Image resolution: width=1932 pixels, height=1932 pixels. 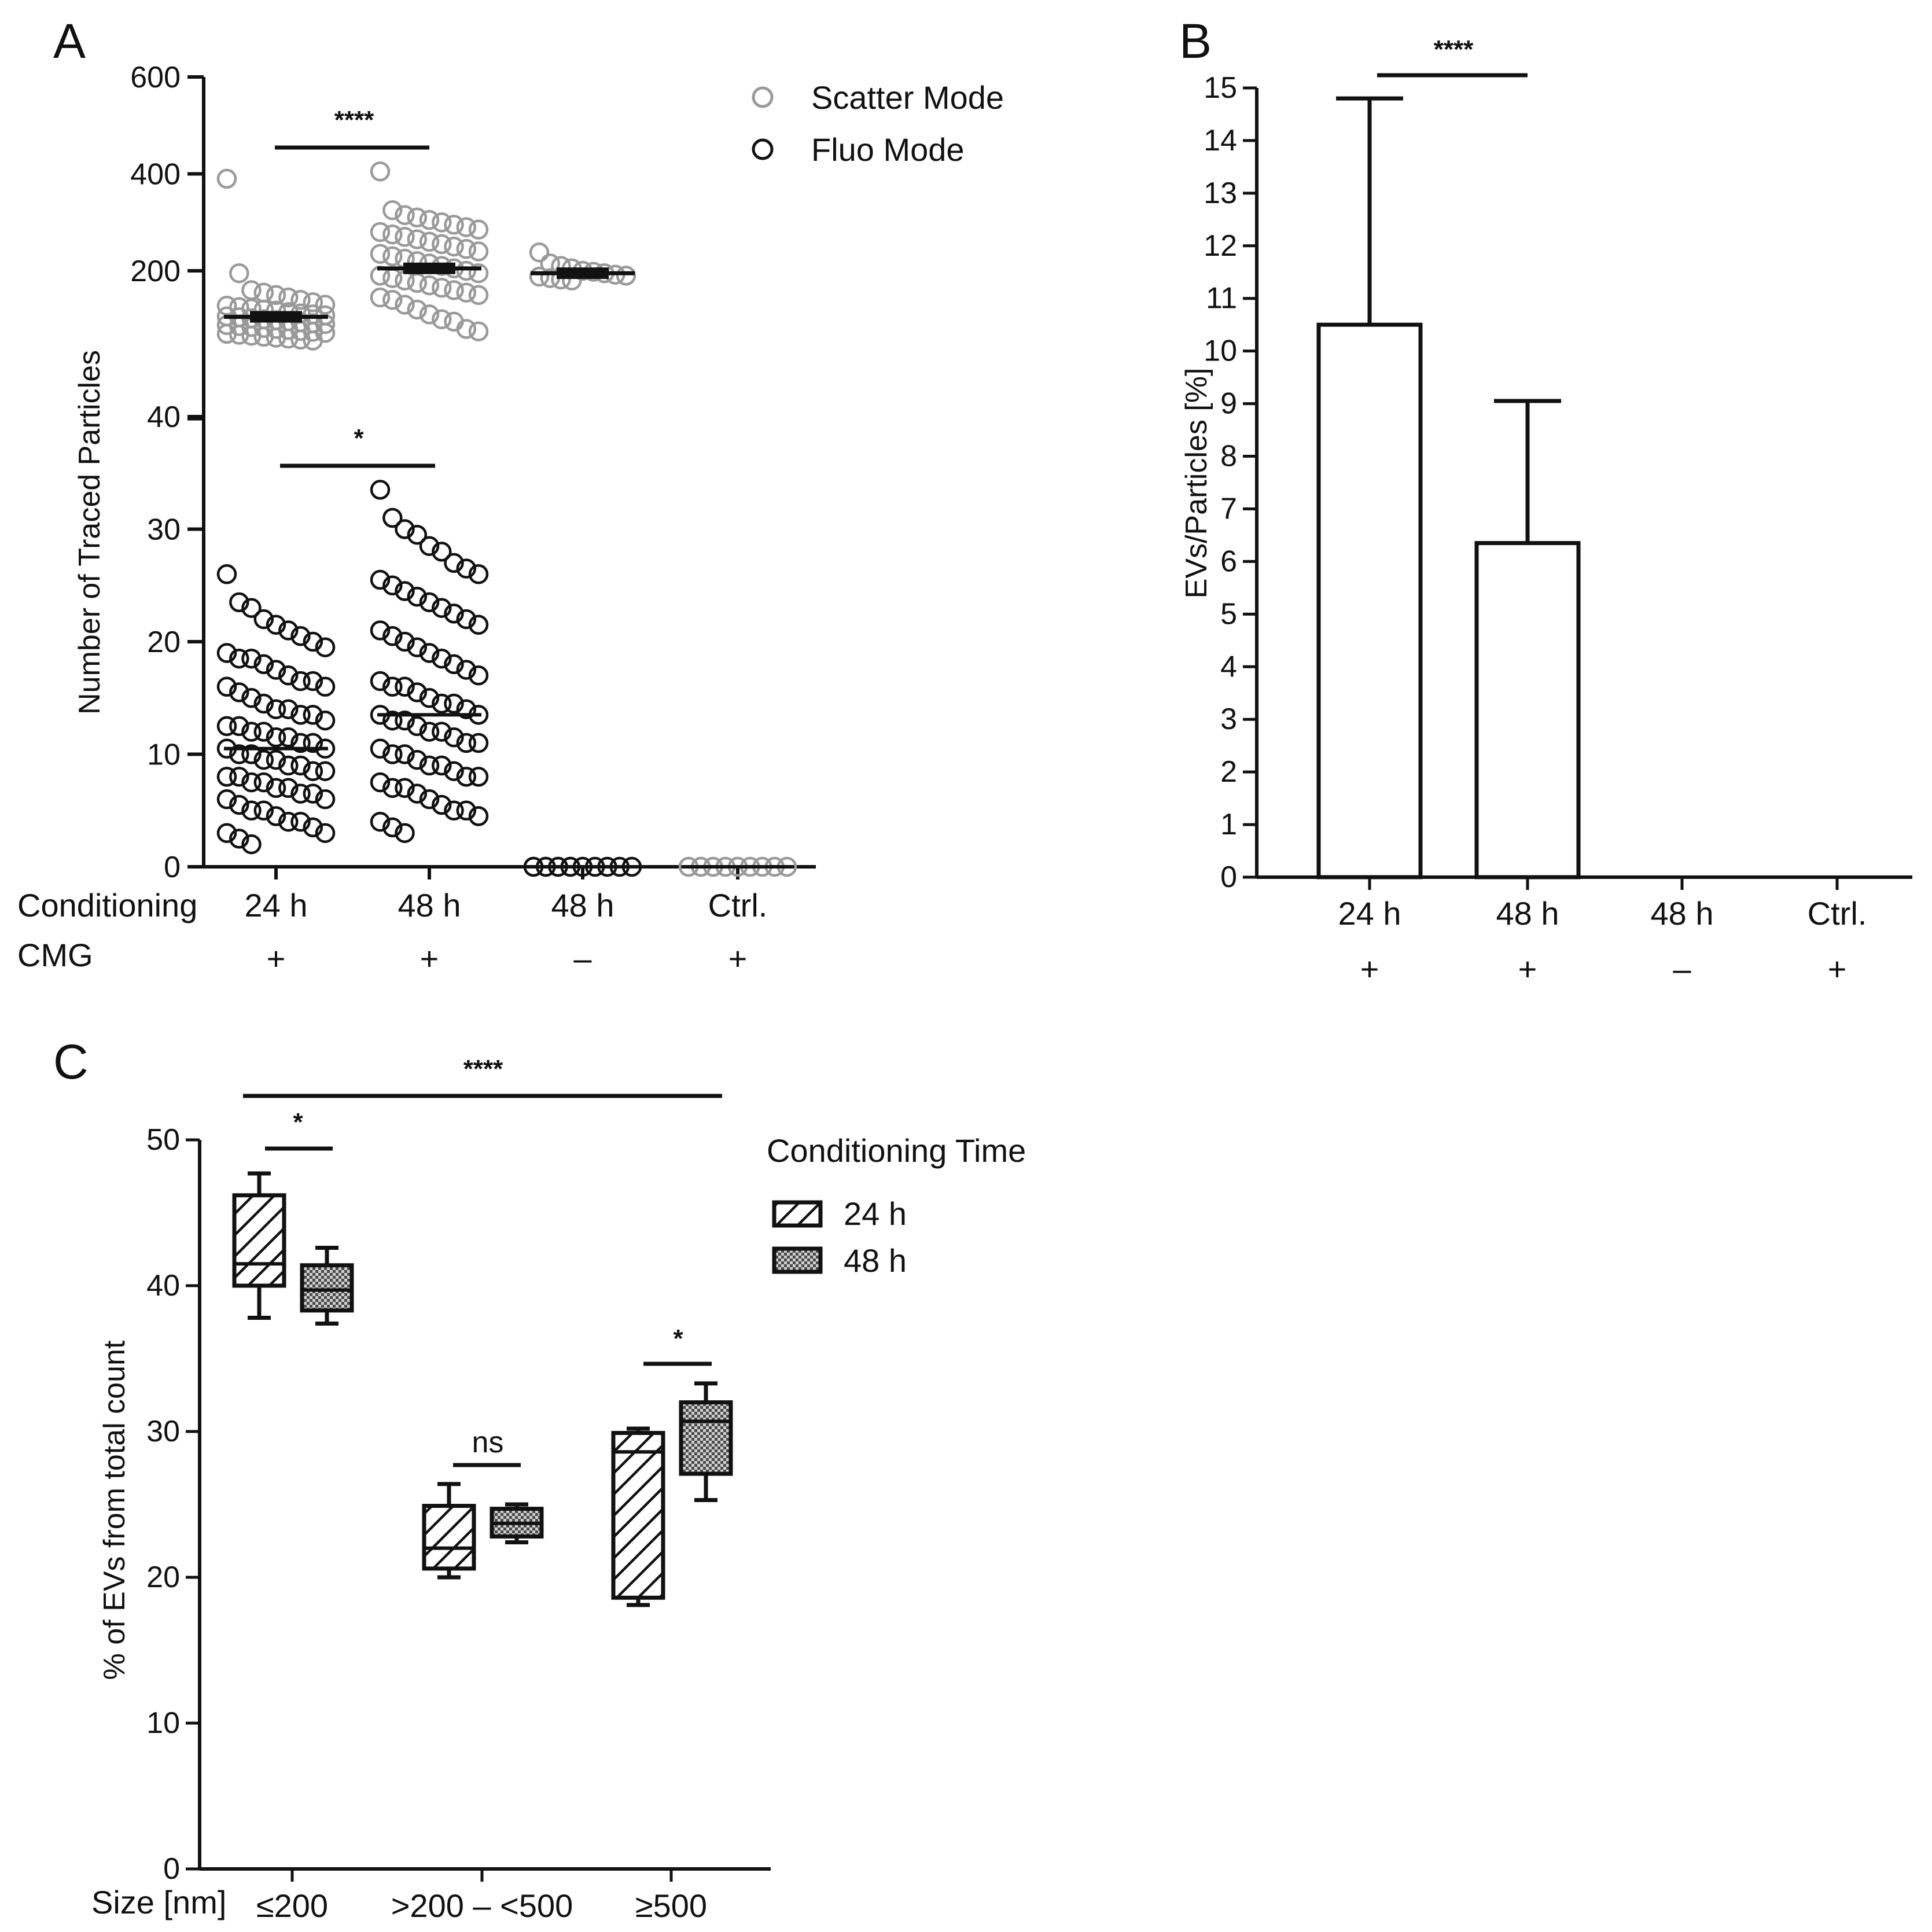 What do you see at coordinates (55, 955) in the screenshot?
I see `row-label-cmg: CMG` at bounding box center [55, 955].